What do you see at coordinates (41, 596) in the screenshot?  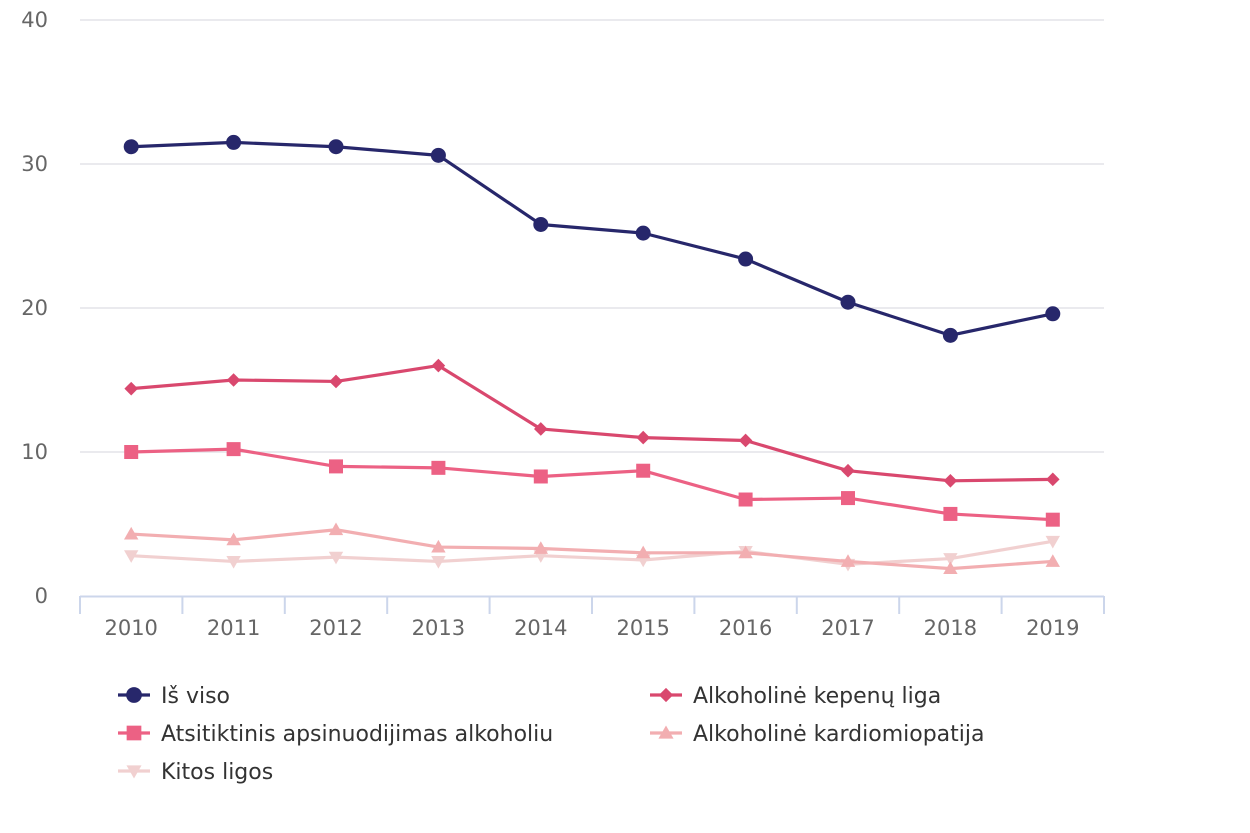 I see `y-tick-label: 0` at bounding box center [41, 596].